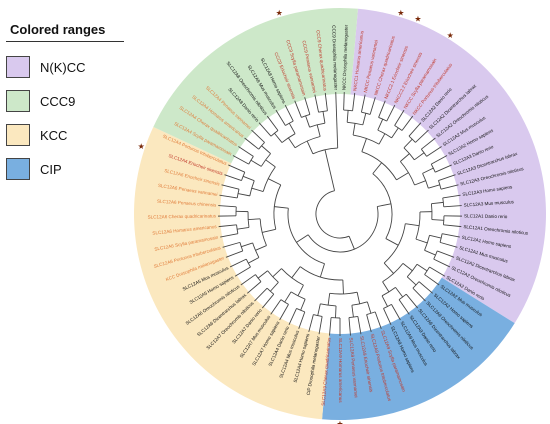  Describe the element at coordinates (141, 146) in the screenshot. I see `star-marker-4: ★` at that location.